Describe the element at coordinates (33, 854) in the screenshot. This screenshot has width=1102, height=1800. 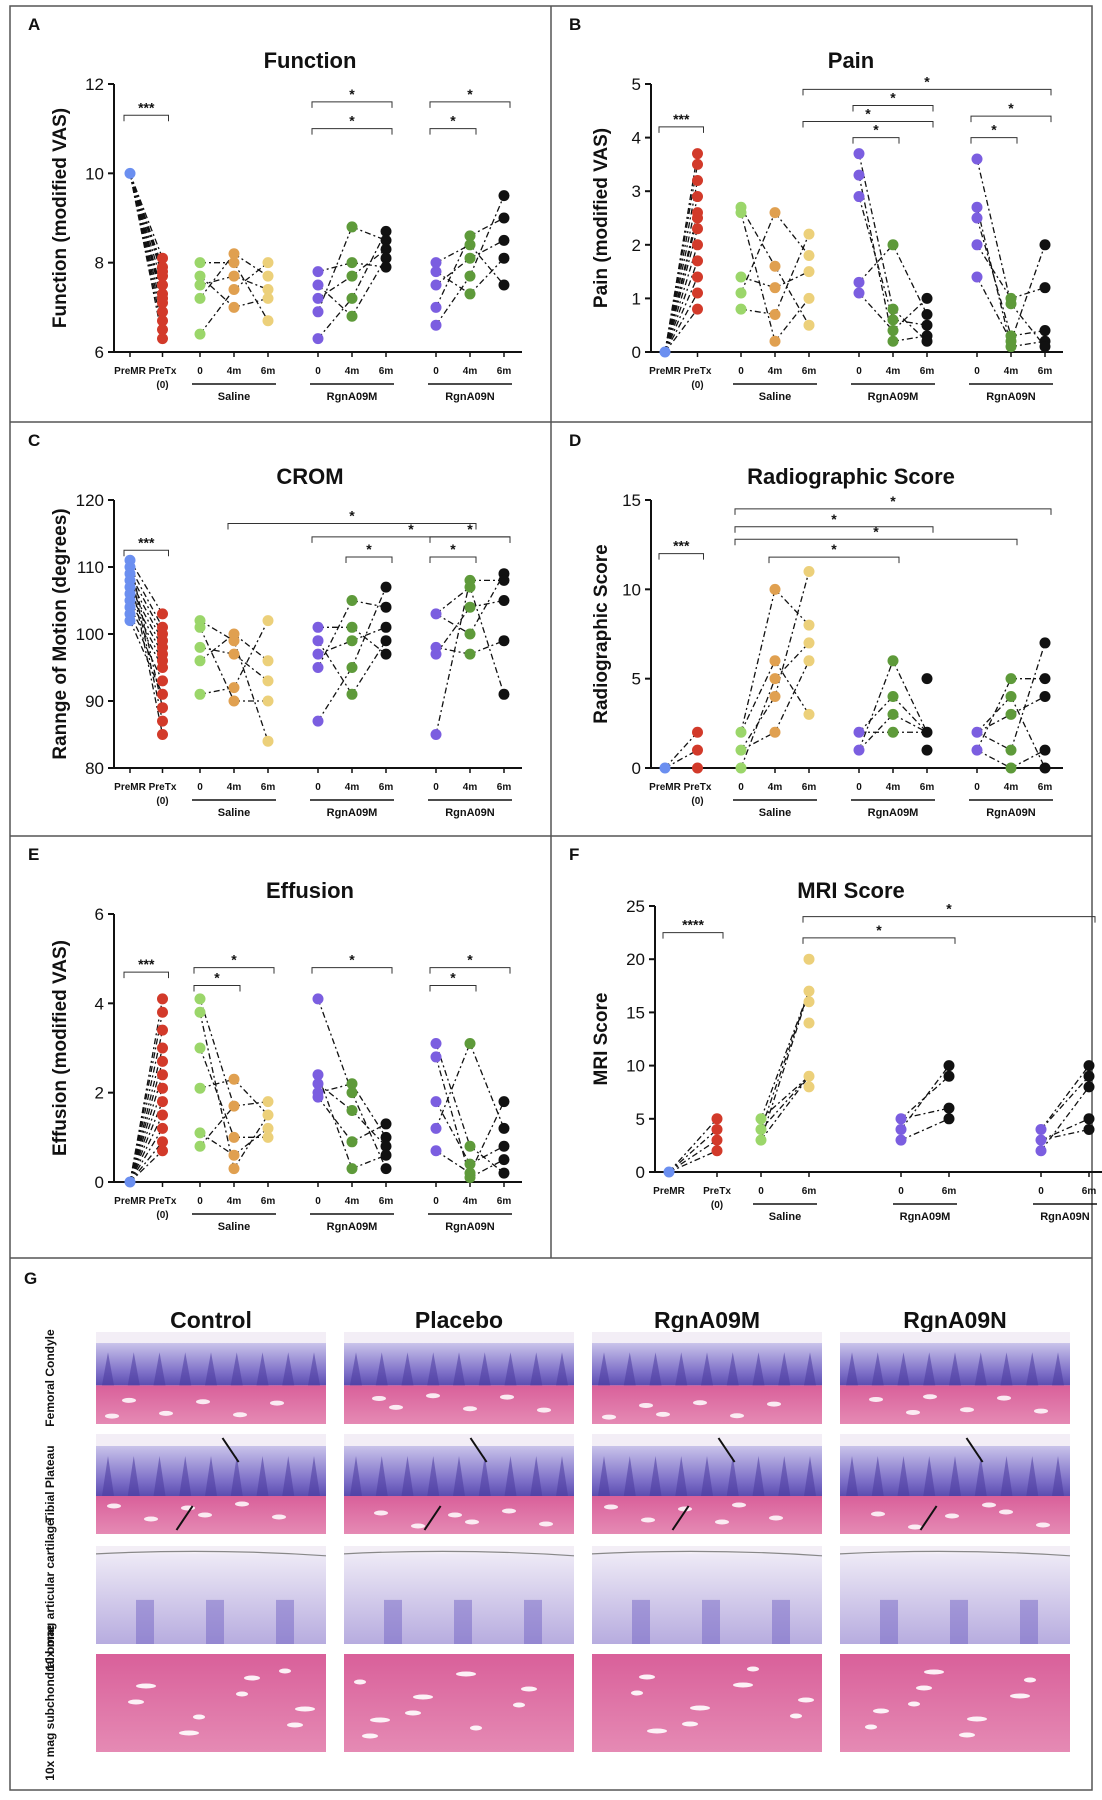
I see `panel-letter: E` at that location.